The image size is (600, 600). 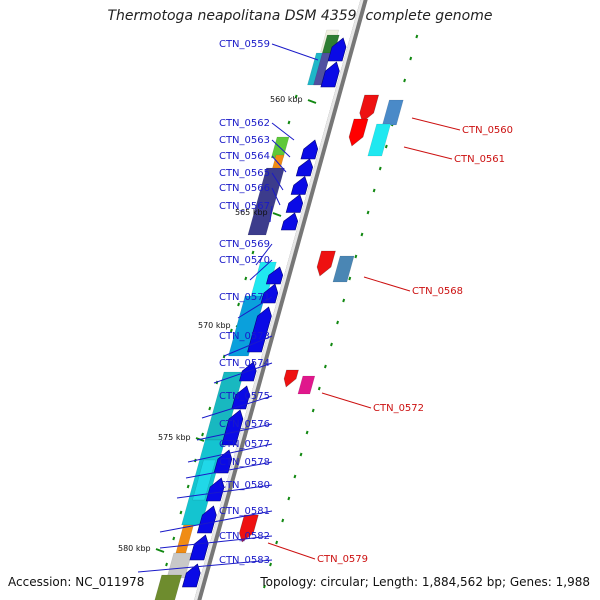 I want to click on gene-label-forward: CTN_0576, so click(x=244, y=424).